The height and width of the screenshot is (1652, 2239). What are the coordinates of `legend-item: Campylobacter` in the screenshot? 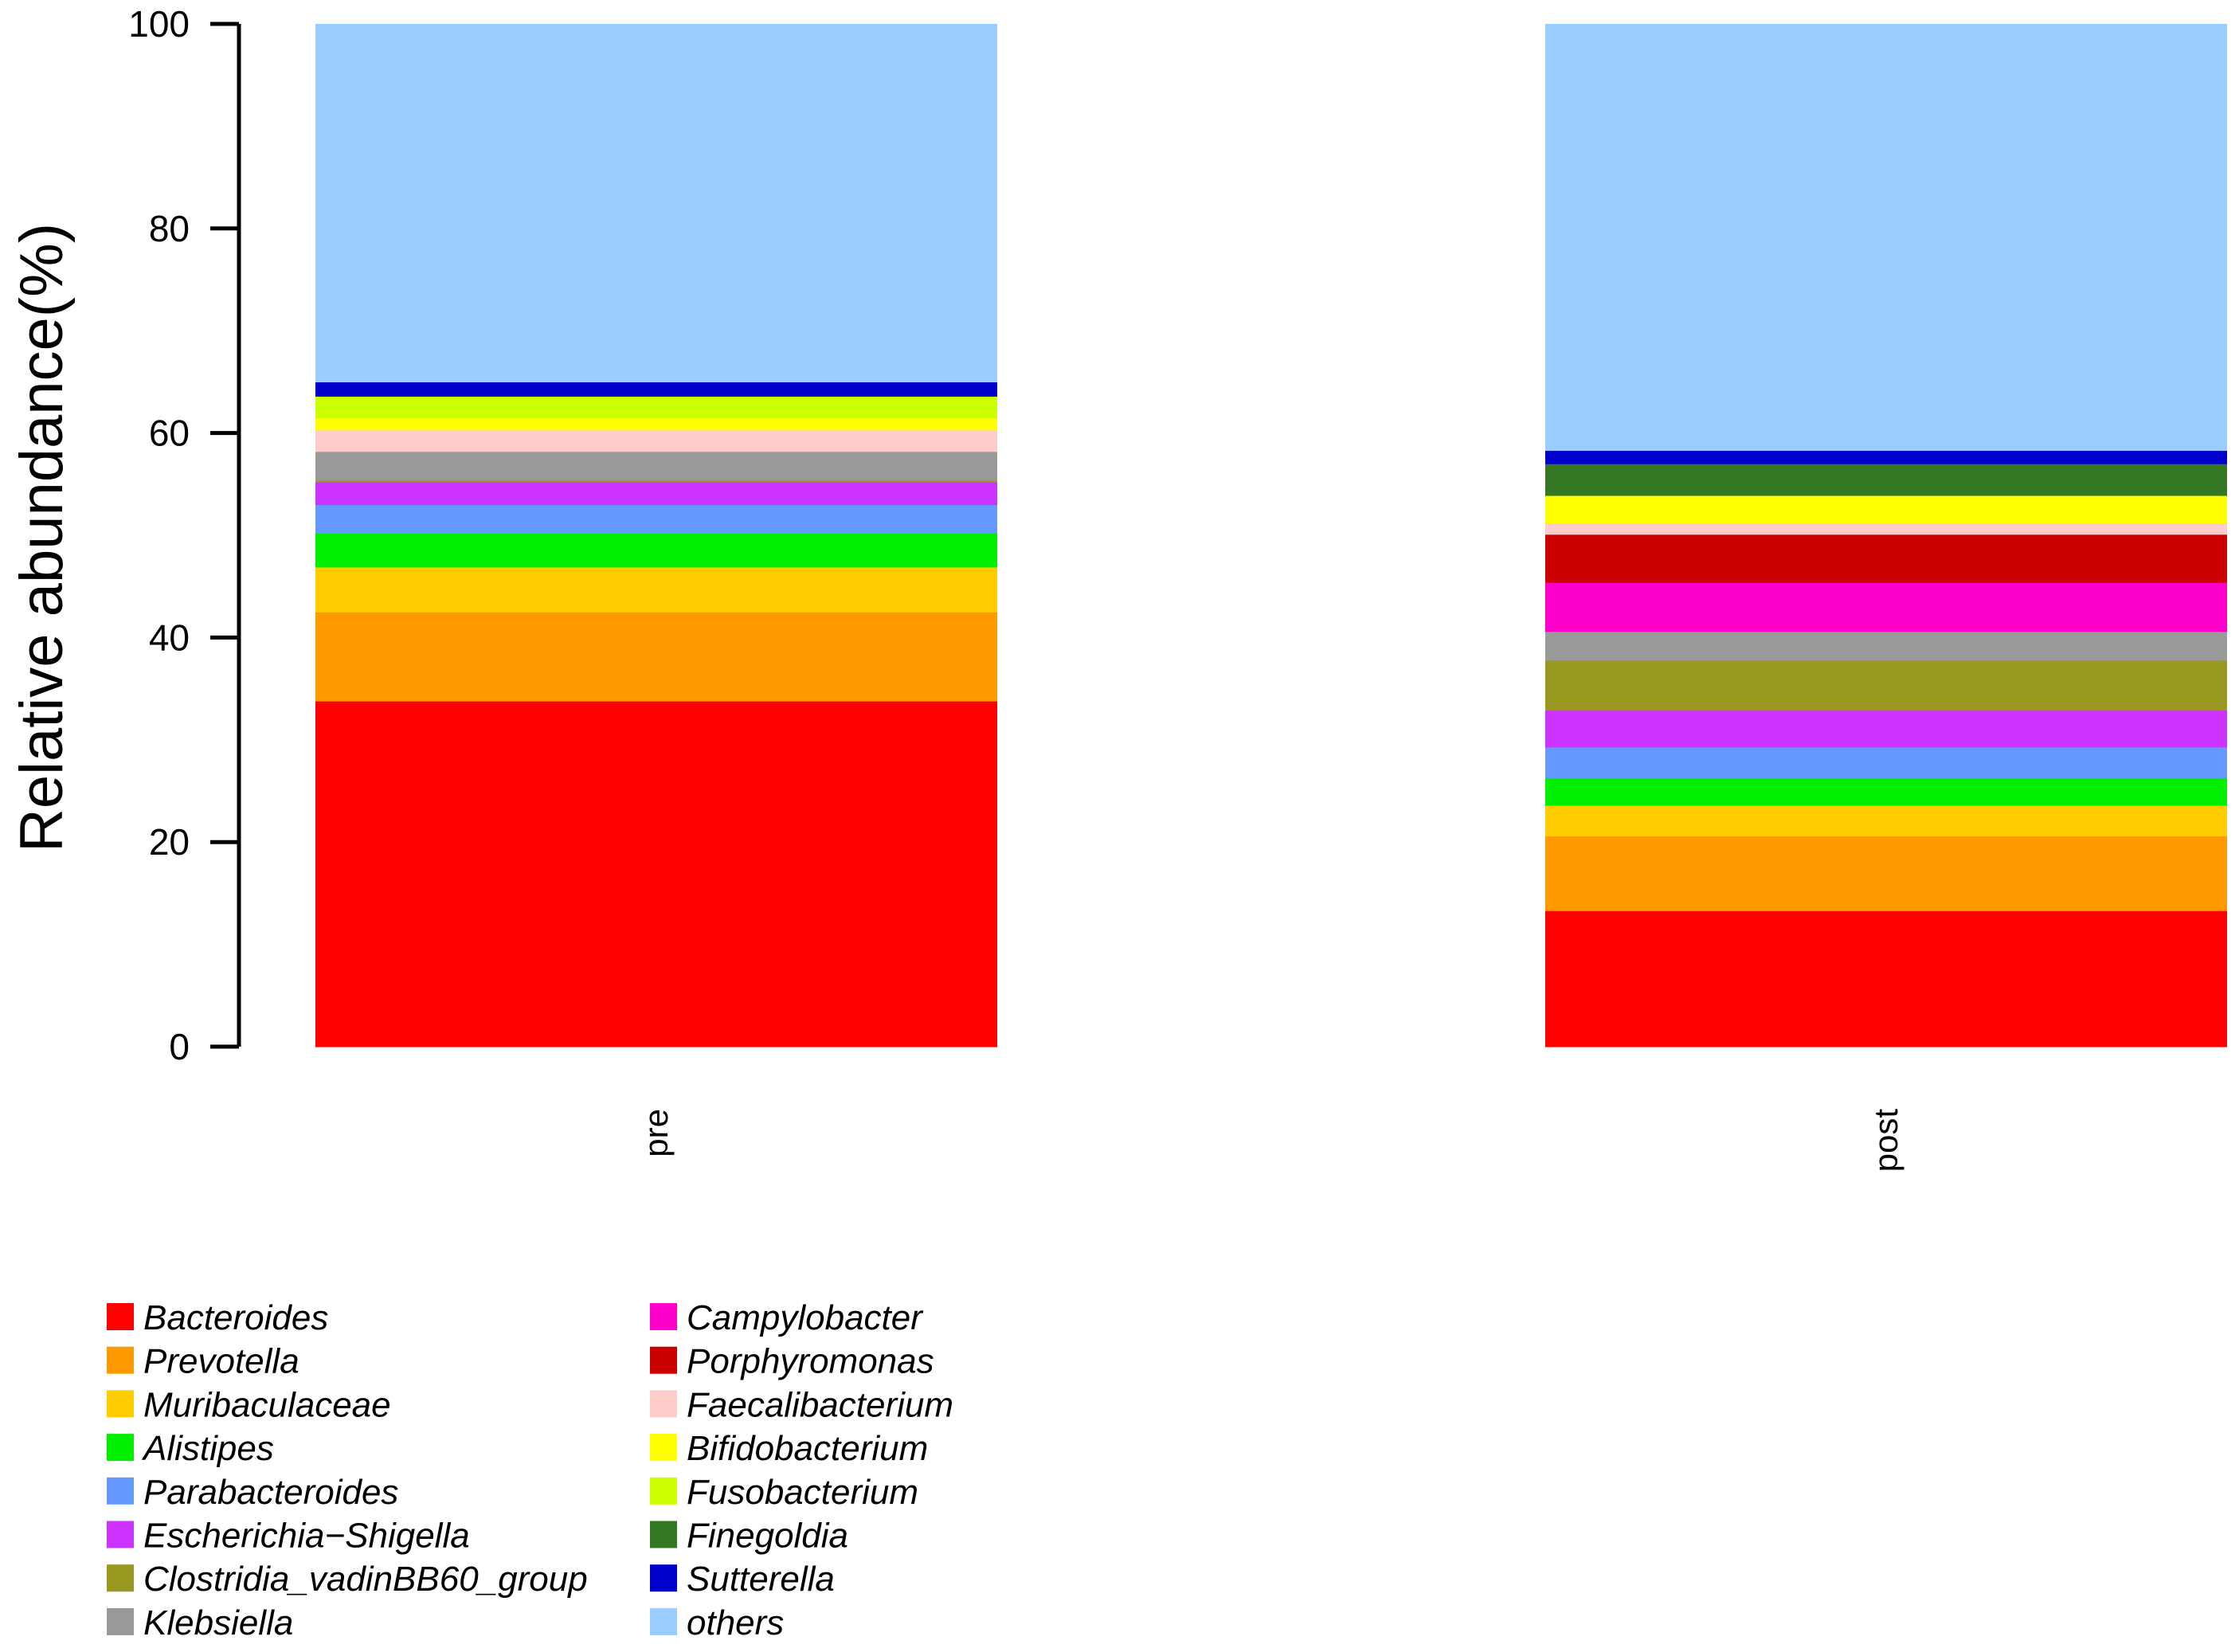 It's located at (787, 1317).